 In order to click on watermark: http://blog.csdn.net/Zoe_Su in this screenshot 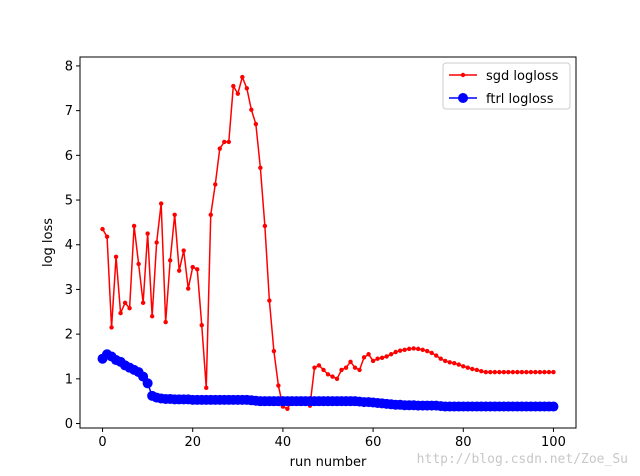, I will do `click(522, 459)`.